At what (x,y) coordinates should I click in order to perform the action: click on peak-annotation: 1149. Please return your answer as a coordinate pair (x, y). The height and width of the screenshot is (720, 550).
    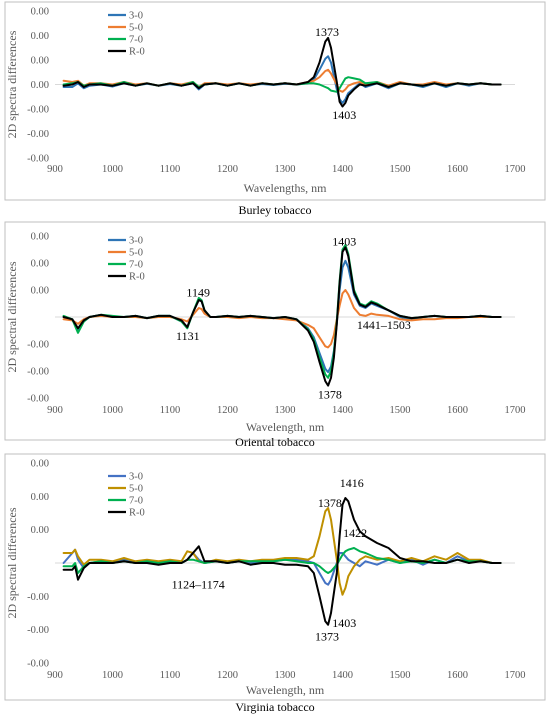
    Looking at the image, I should click on (198, 292).